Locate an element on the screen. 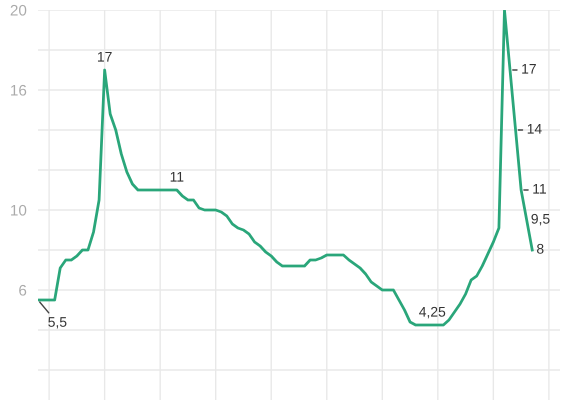 Image resolution: width=565 pixels, height=400 pixels. y-tick-label: 20 is located at coordinates (18, 10).